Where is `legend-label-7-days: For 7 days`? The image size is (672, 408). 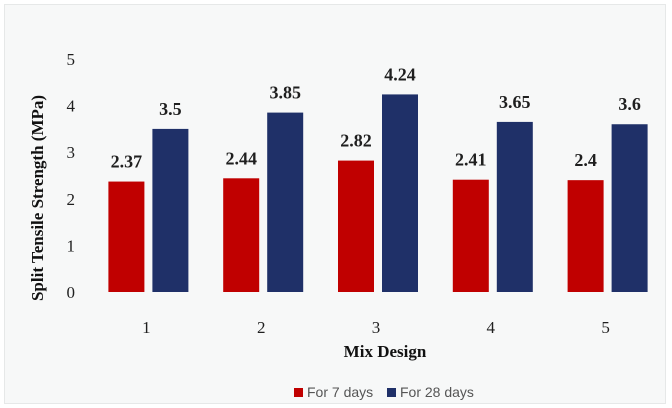
legend-label-7-days: For 7 days is located at coordinates (340, 392).